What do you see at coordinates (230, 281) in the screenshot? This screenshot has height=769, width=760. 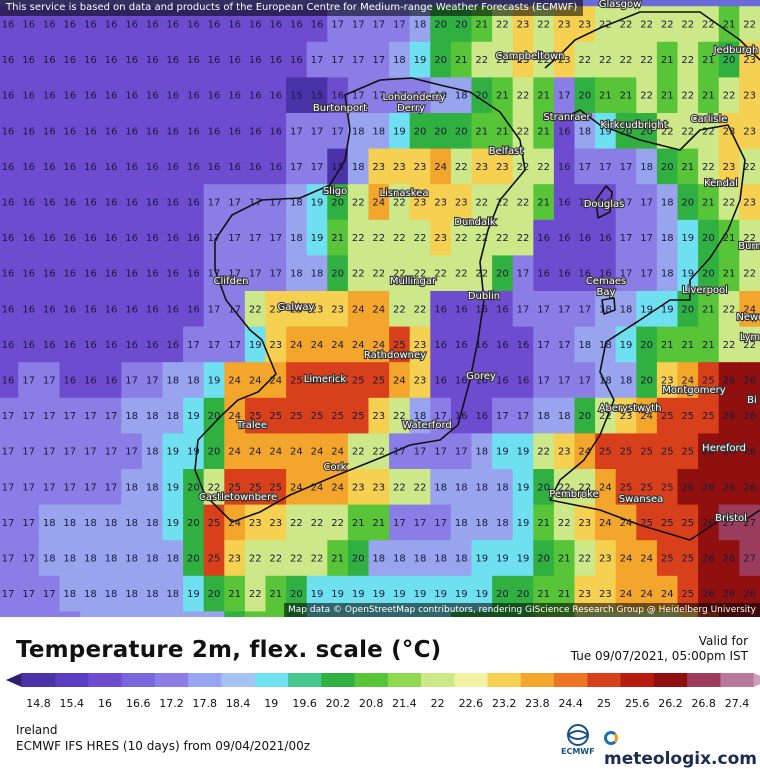 I see `place-label: Clifden` at bounding box center [230, 281].